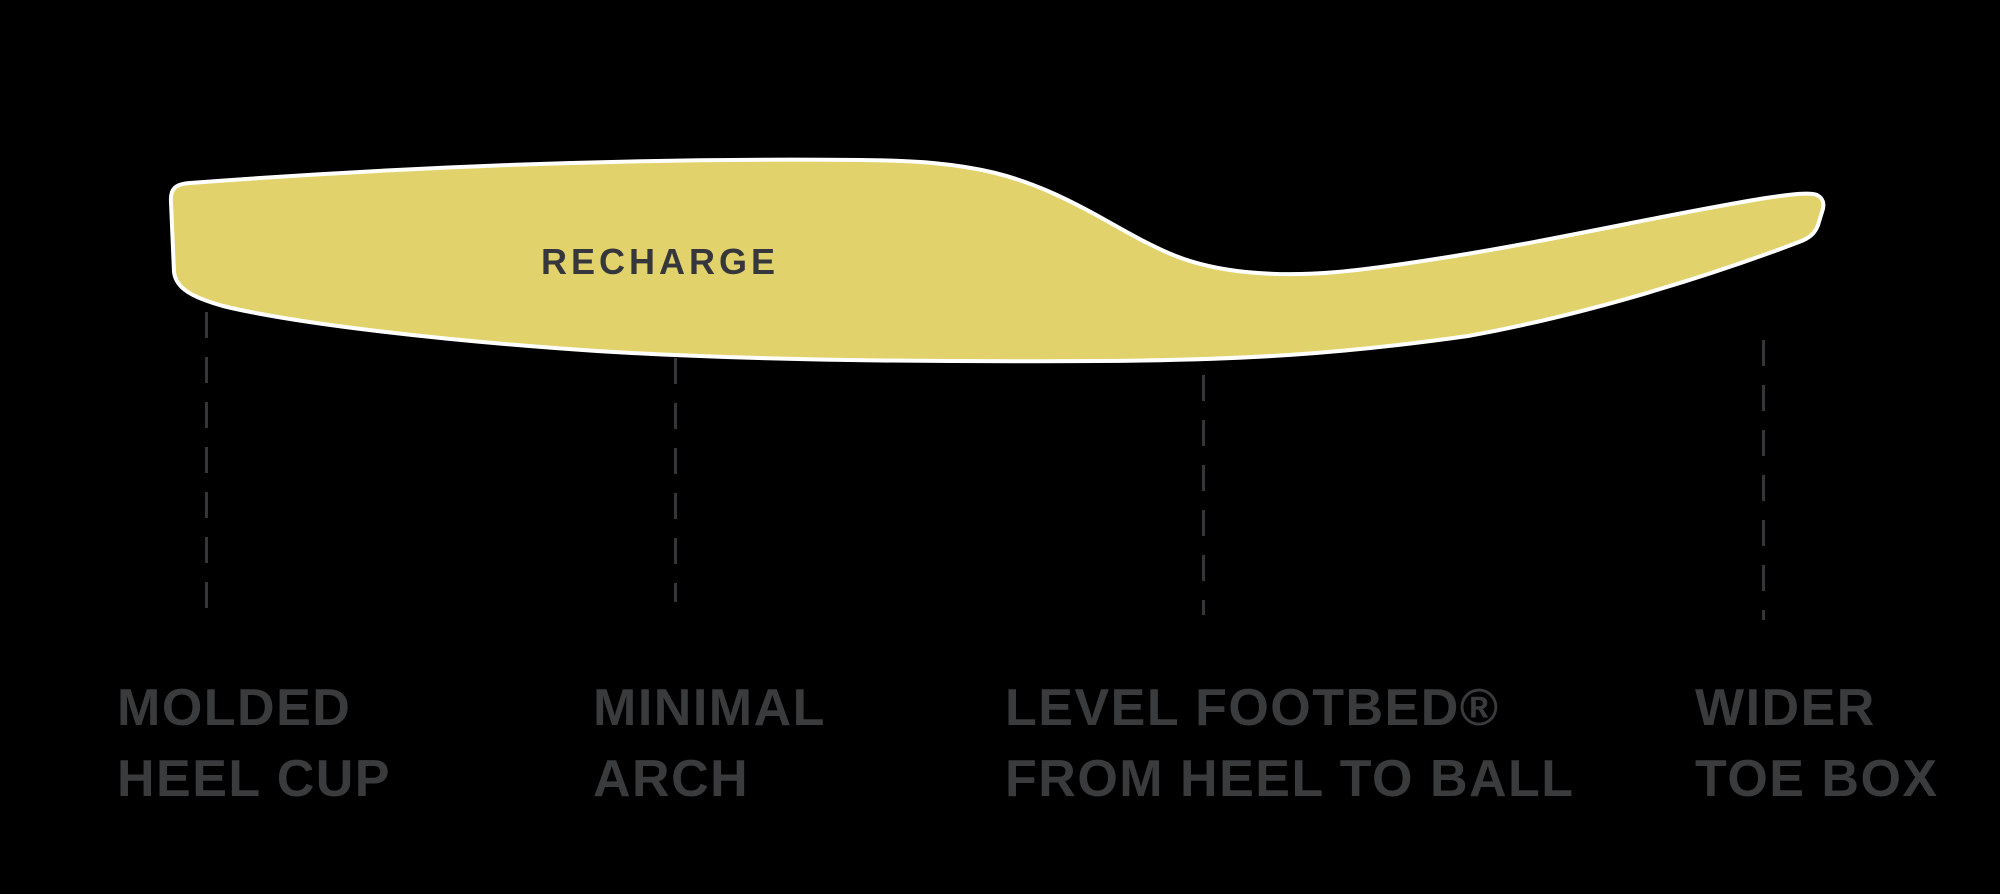 This screenshot has width=2000, height=894. What do you see at coordinates (1785, 708) in the screenshot?
I see `callout-label-line: WIDER` at bounding box center [1785, 708].